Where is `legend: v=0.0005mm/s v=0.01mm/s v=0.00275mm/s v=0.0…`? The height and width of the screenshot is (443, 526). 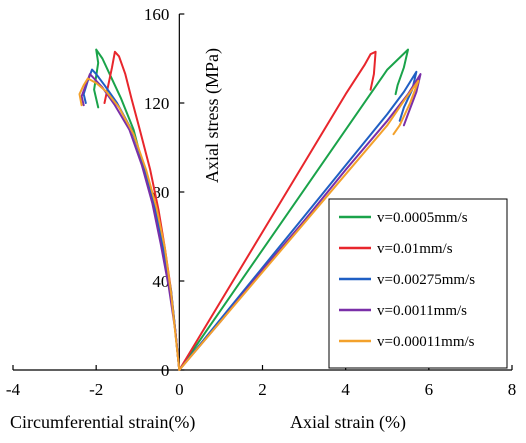
legend: v=0.0005mm/s v=0.01mm/s v=0.00275mm/s v=0.0… is located at coordinates (418, 283).